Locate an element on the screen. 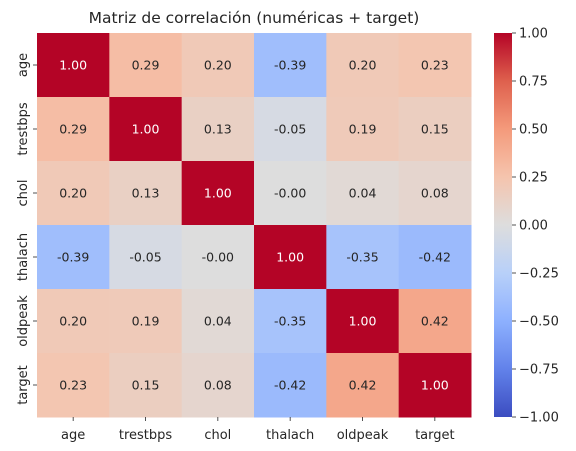 Image resolution: width=576 pixels, height=451 pixels. colorbar: 1.00 0.75 0.50 0.25 0.00 −0.25 −0.50 −0.75 −1.00 is located at coordinates (526, 226).